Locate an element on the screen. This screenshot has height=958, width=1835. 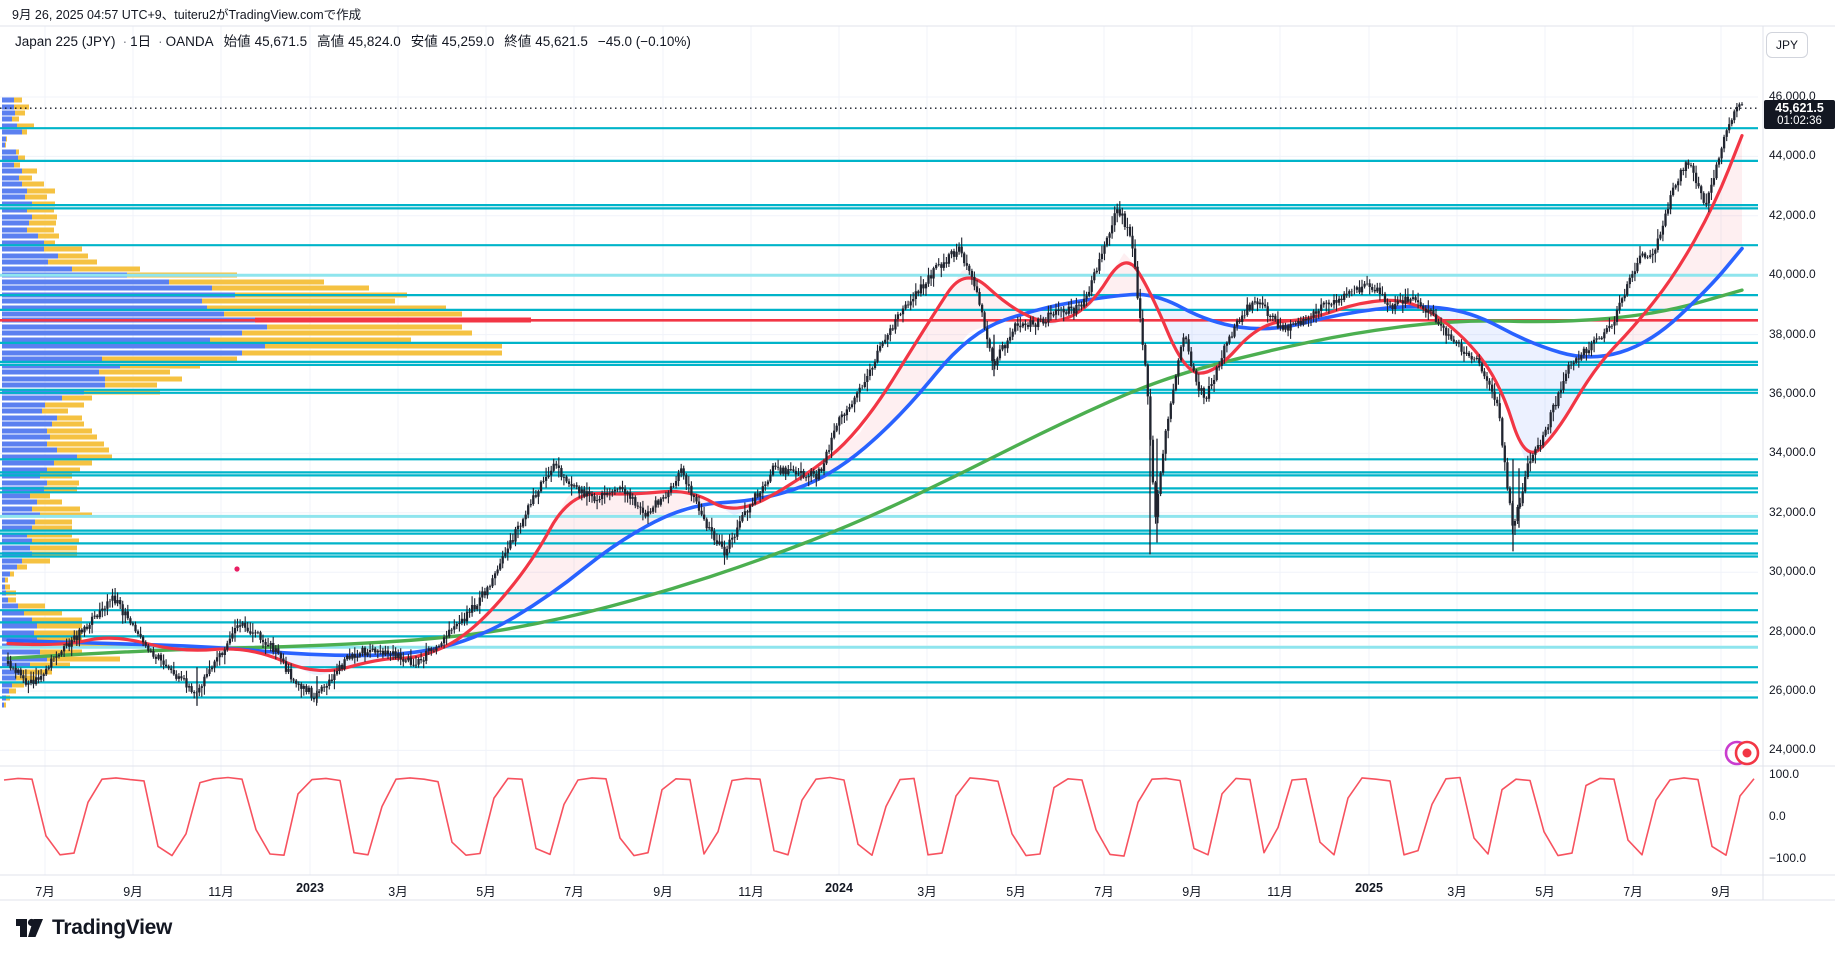
time-axis-label: 2025 is located at coordinates (1369, 888).